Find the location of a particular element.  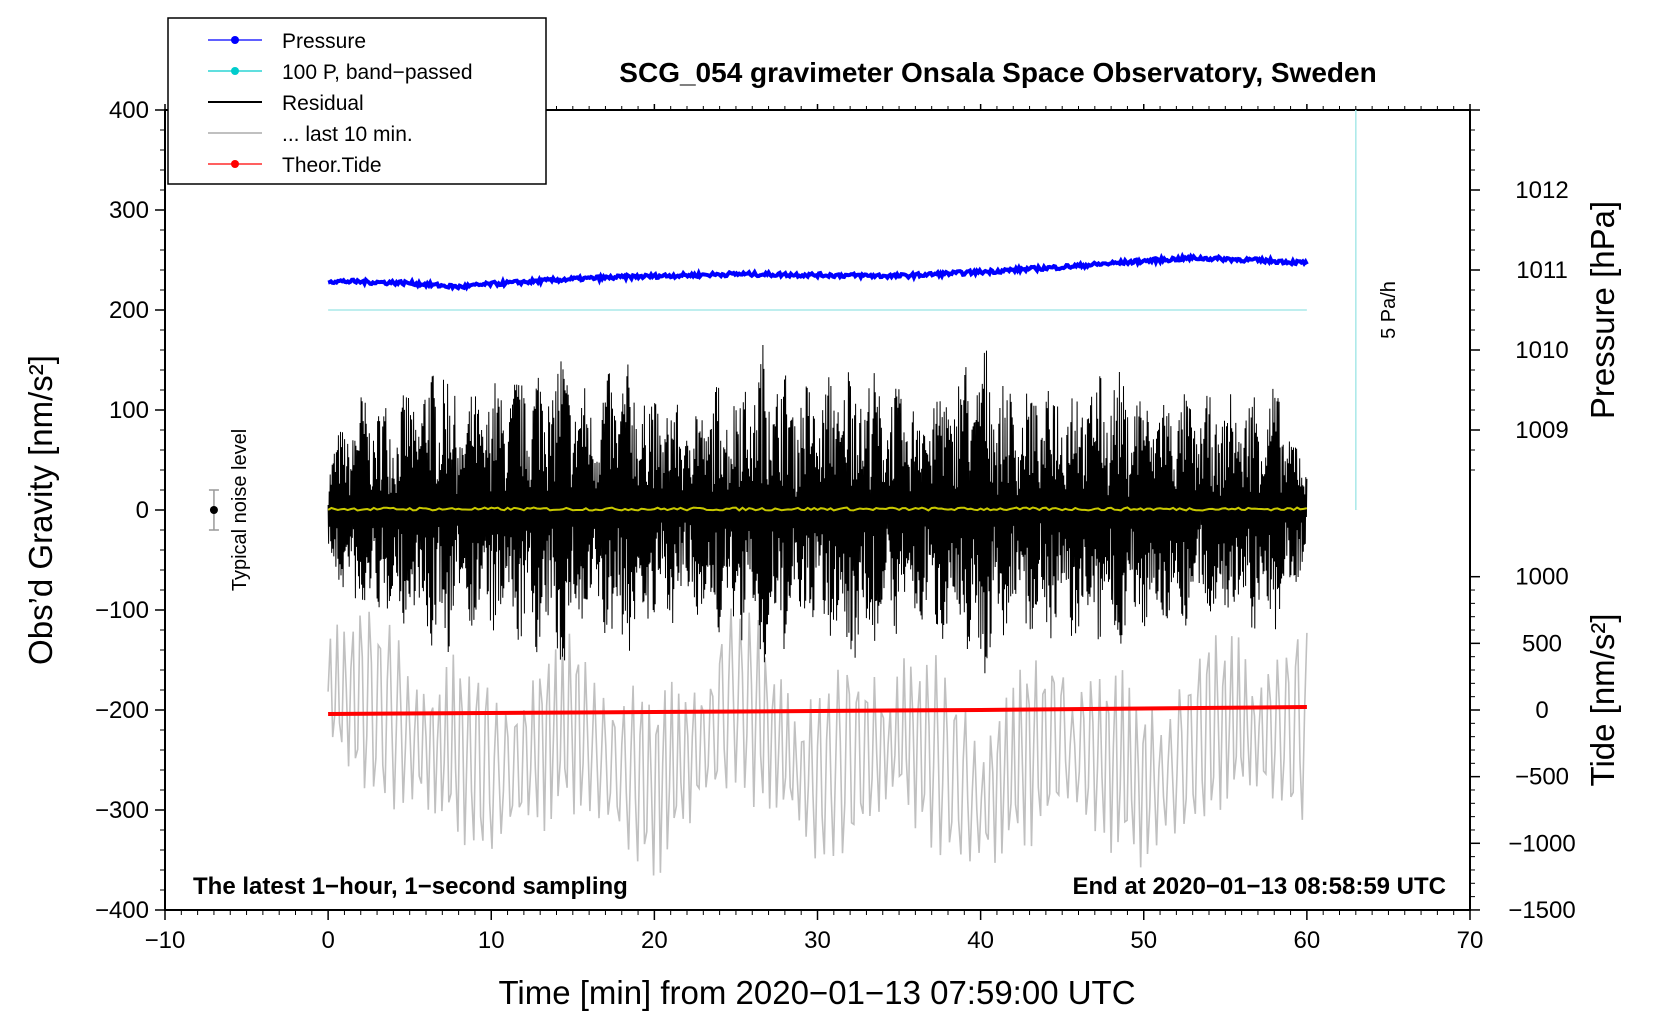

y-tick-label: −200 is located at coordinates (122, 710).